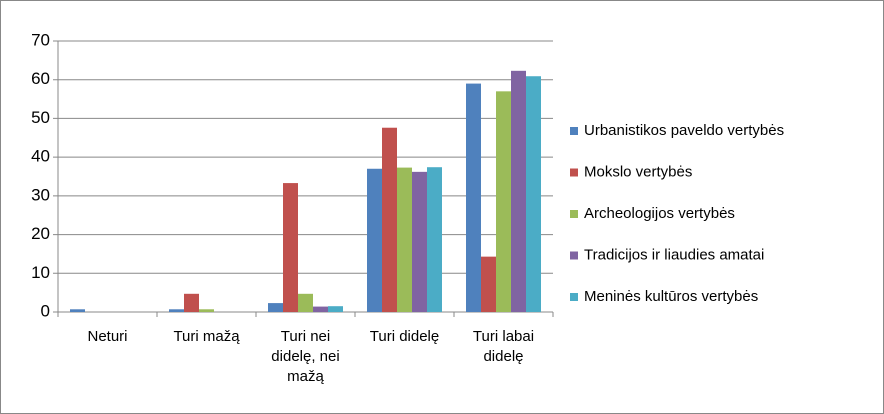  What do you see at coordinates (40, 272) in the screenshot?
I see `y-tick-label: 10` at bounding box center [40, 272].